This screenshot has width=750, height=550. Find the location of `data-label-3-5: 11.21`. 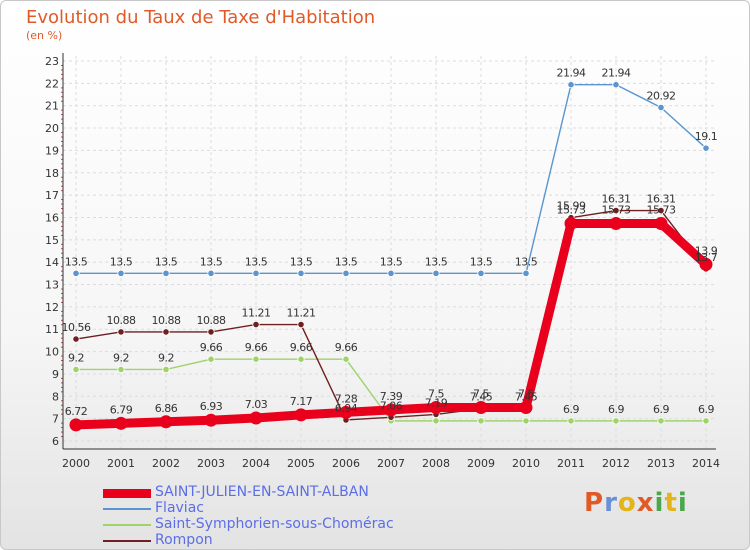

data-label-3-5: 11.21 is located at coordinates (301, 313).